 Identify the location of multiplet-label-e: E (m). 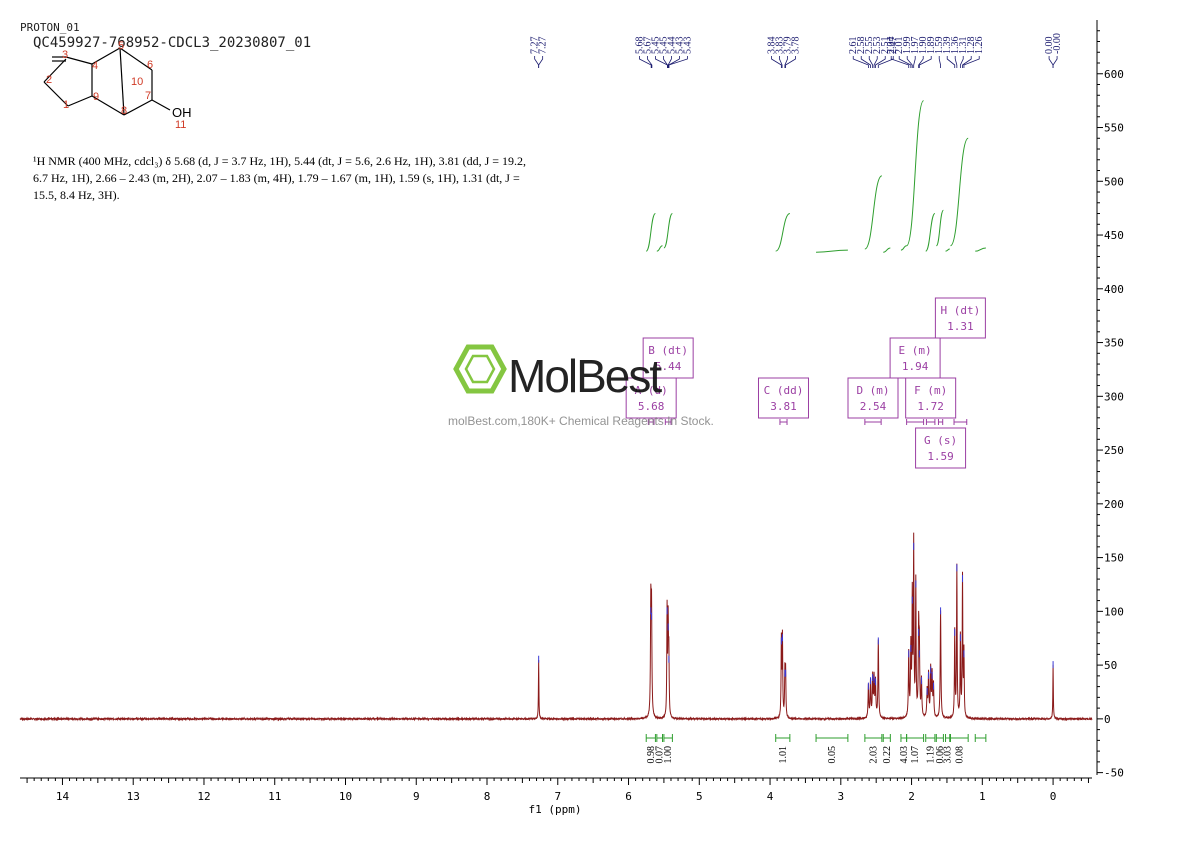
(915, 350).